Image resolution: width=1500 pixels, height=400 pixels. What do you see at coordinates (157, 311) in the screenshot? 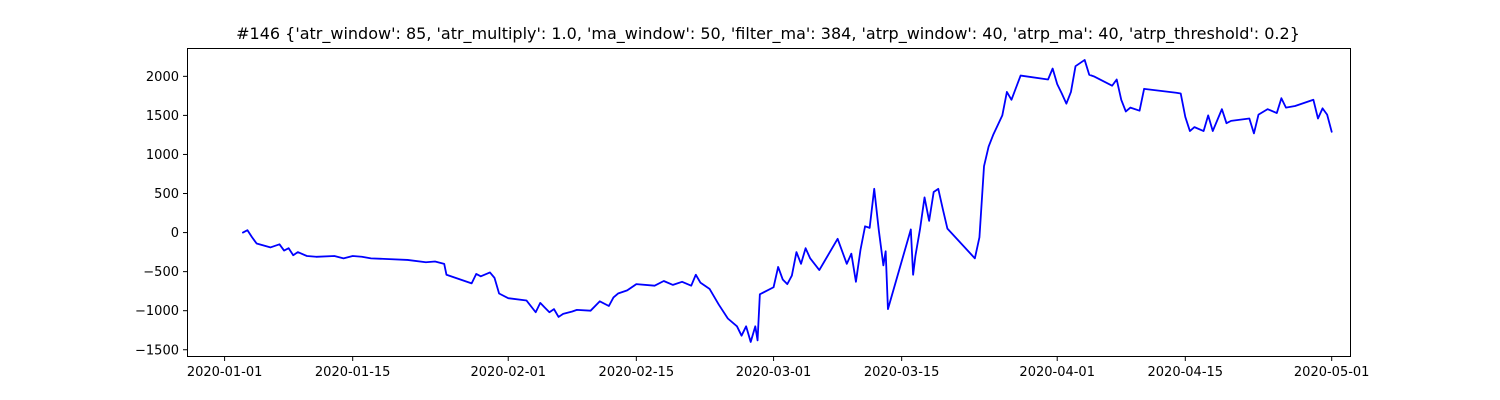
I see `y-tick-label: −1000` at bounding box center [157, 311].